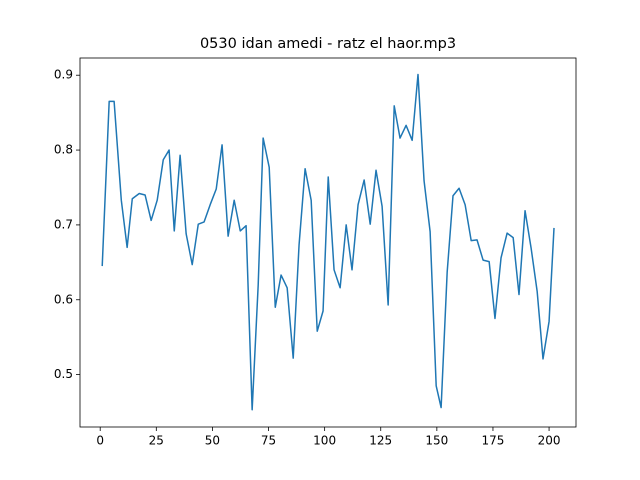  What do you see at coordinates (63, 75) in the screenshot?
I see `y-tick-label: 0.9` at bounding box center [63, 75].